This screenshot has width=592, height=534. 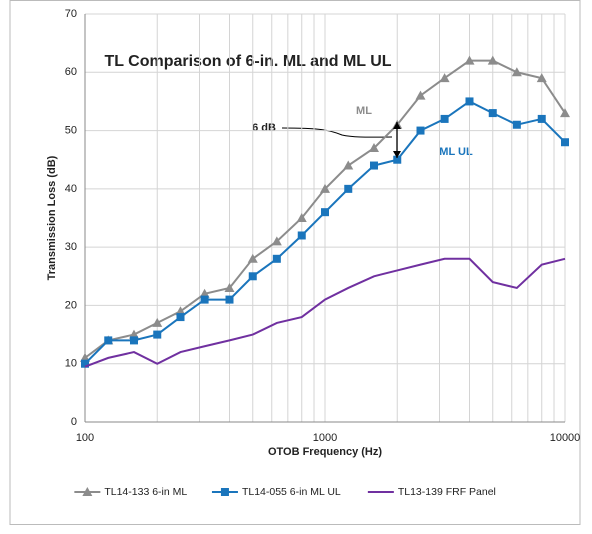 What do you see at coordinates (337, 132) in the screenshot?
I see `annotation-leader` at bounding box center [337, 132].